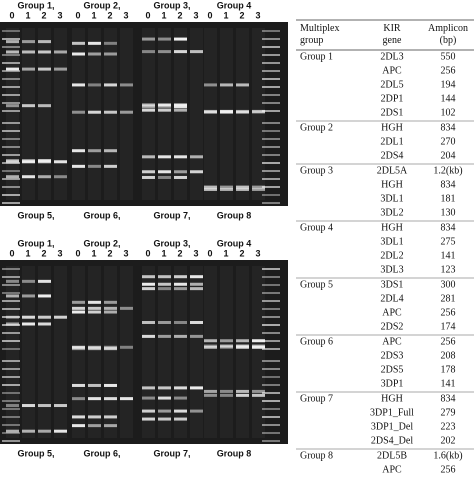 The image size is (474, 479). I want to click on group-name: Group 7, so click(316, 398).